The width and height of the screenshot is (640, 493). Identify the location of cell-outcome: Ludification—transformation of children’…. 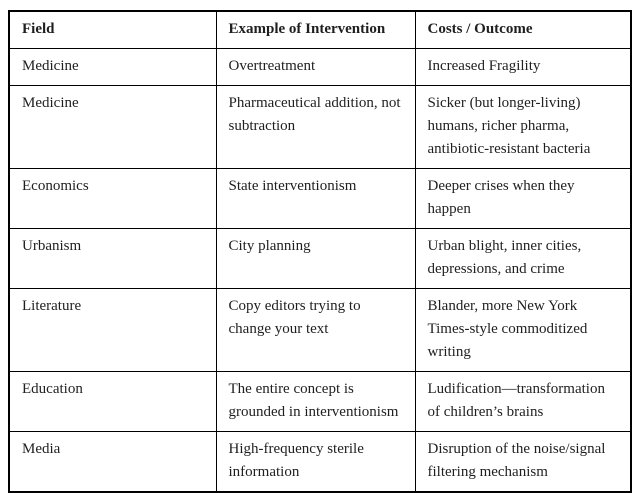
(523, 401).